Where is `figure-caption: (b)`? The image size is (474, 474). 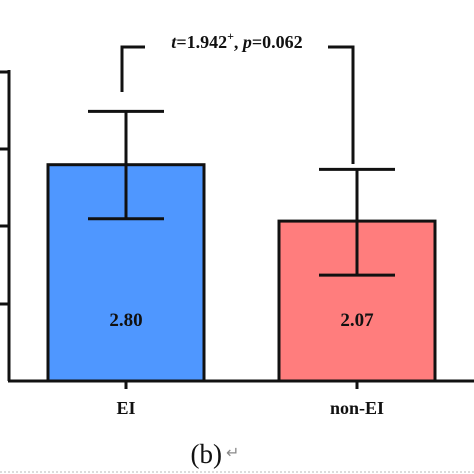 figure-caption: (b) is located at coordinates (206, 454).